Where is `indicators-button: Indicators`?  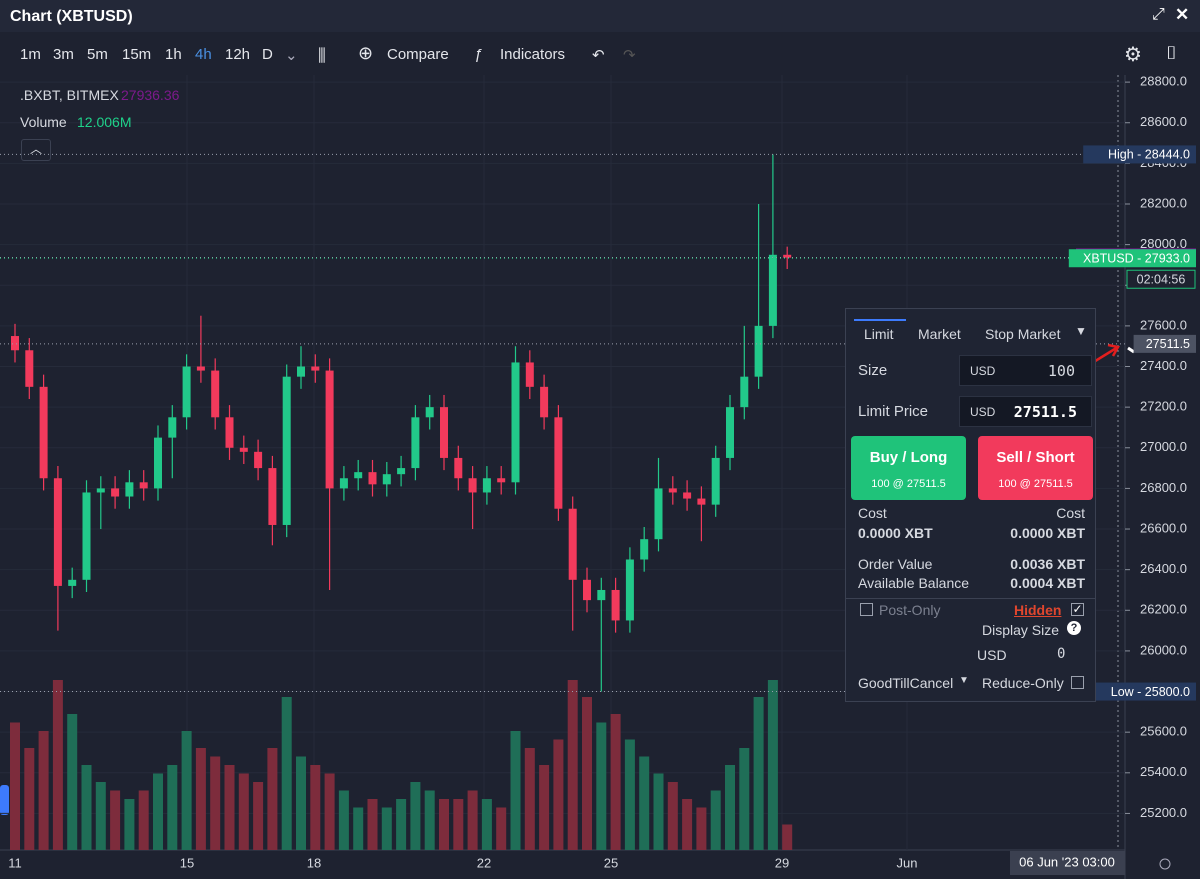
indicators-button: Indicators is located at coordinates (533, 54).